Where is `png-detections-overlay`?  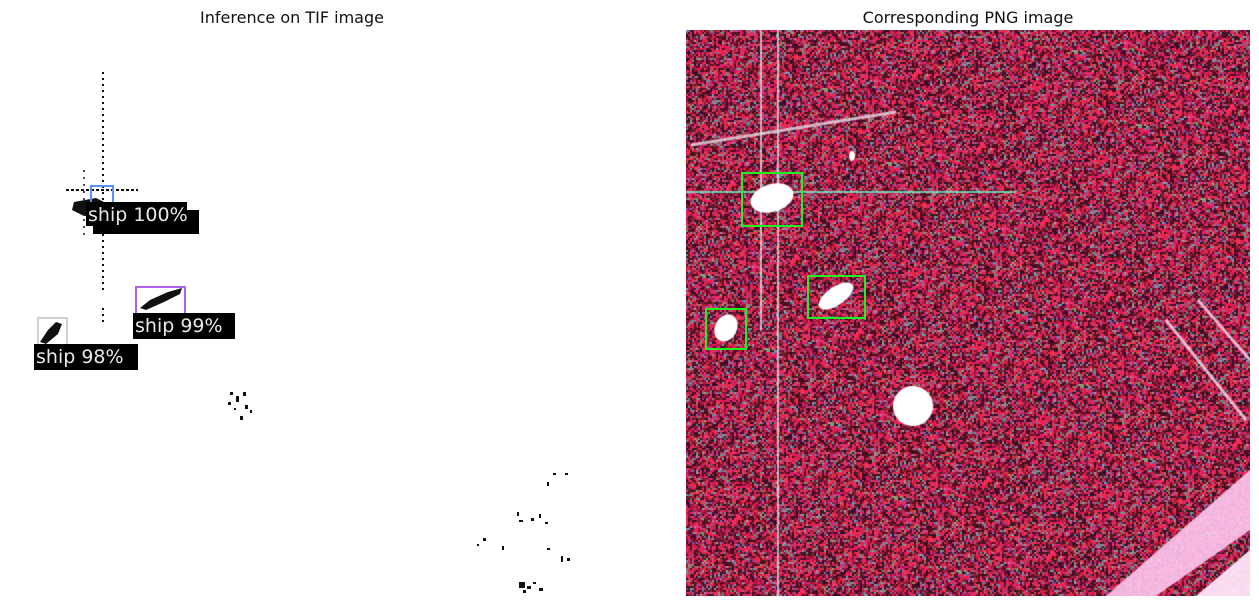
png-detections-overlay is located at coordinates (785, 261).